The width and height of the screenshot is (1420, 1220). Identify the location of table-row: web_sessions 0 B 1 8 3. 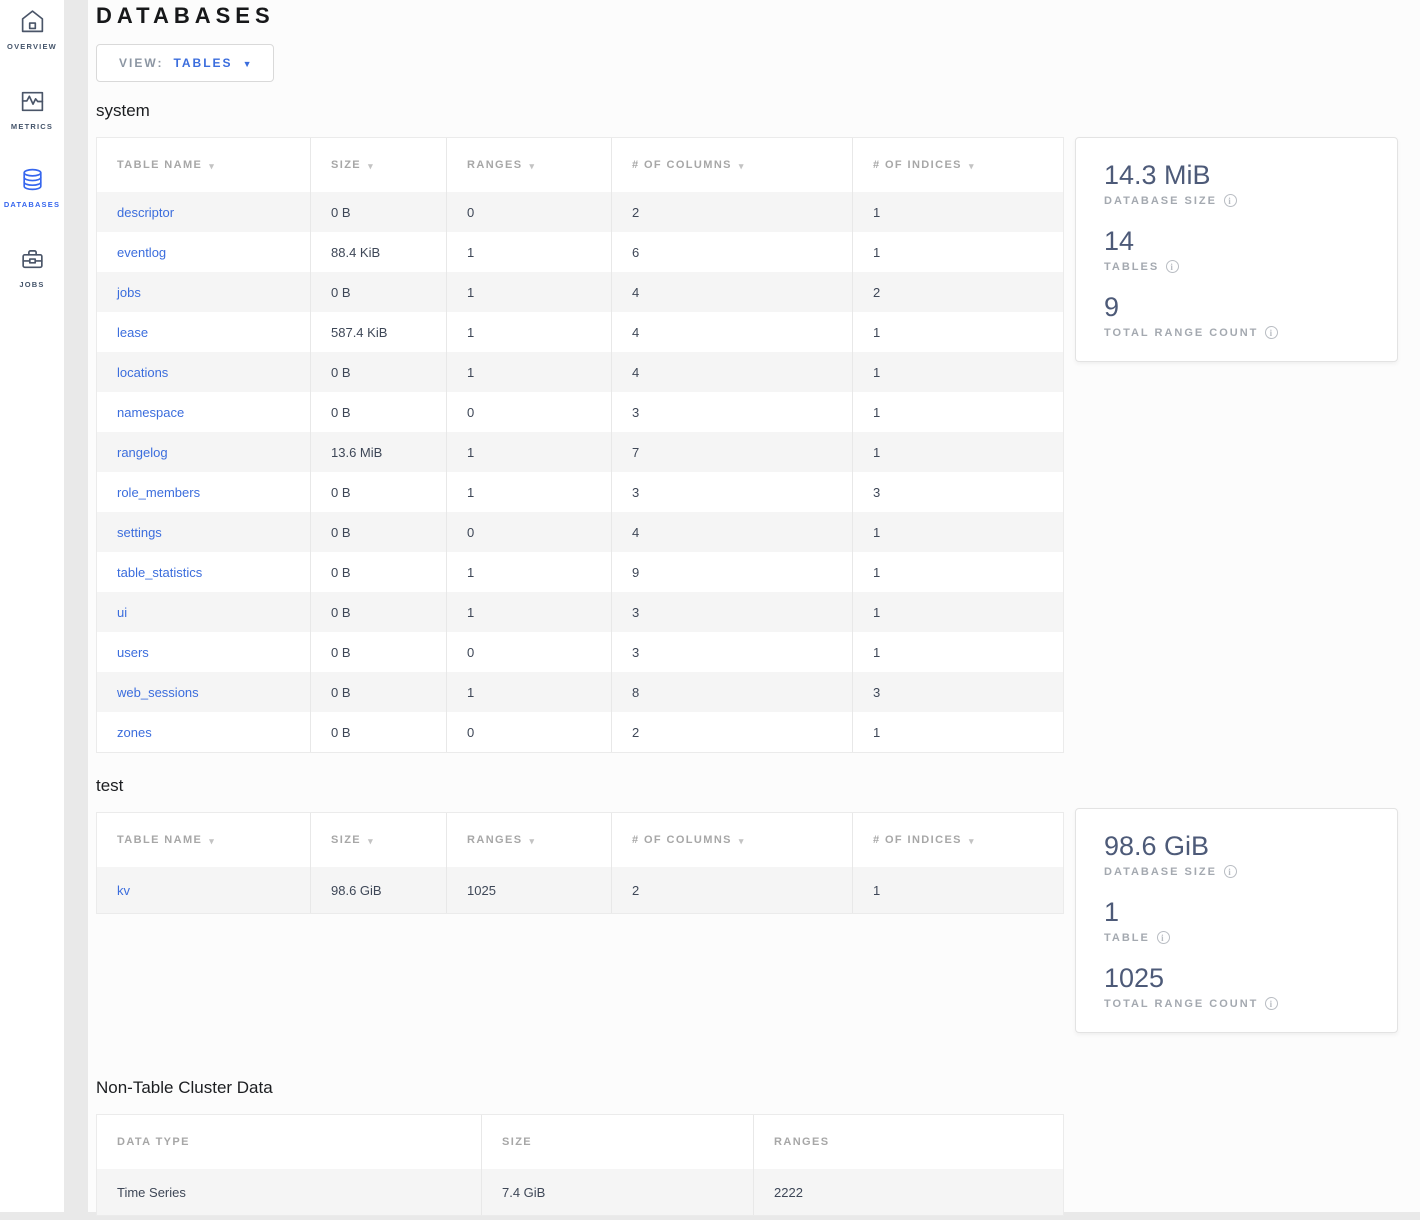
(580, 692).